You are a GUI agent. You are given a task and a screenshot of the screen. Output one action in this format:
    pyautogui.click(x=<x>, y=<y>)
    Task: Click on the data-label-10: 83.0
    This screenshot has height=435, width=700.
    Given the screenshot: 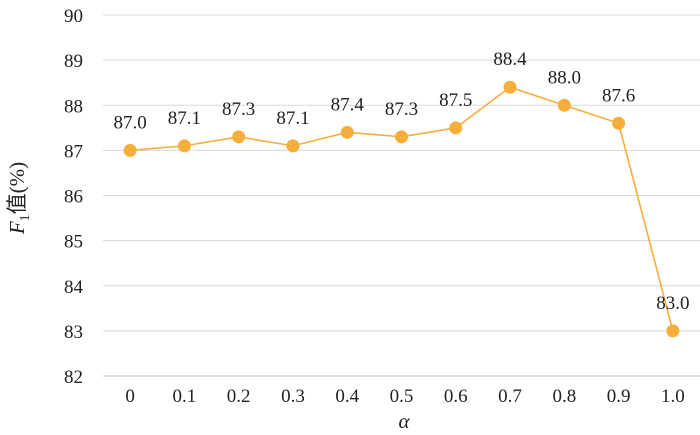 What is the action you would take?
    pyautogui.click(x=672, y=303)
    